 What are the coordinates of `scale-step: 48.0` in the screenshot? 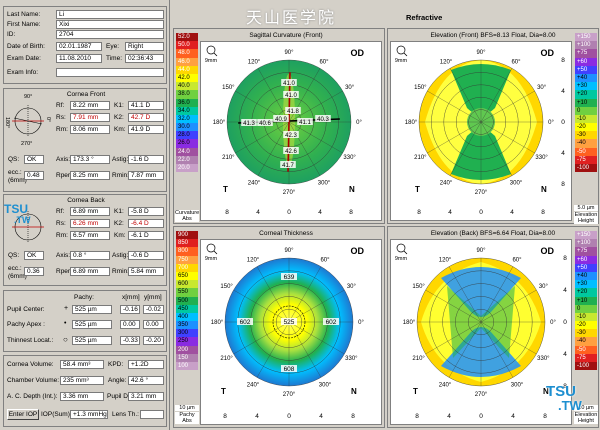 It's located at (187, 53).